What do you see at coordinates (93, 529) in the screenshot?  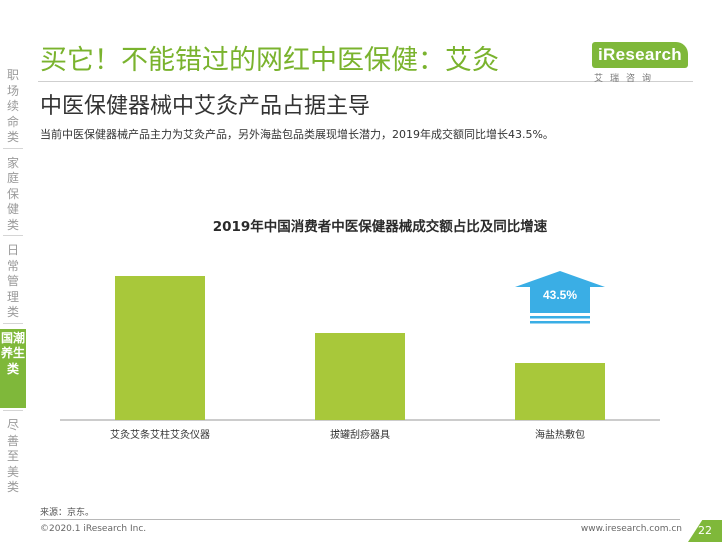 I see `copyright-text: ©2020.1 iResearch Inc.` at bounding box center [93, 529].